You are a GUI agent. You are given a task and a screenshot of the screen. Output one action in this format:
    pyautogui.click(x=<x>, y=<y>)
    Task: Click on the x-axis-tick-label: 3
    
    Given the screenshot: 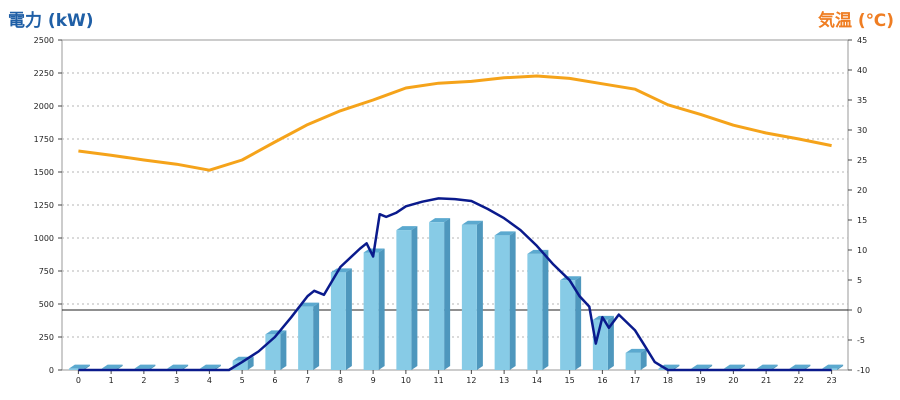 What is the action you would take?
    pyautogui.click(x=176, y=380)
    